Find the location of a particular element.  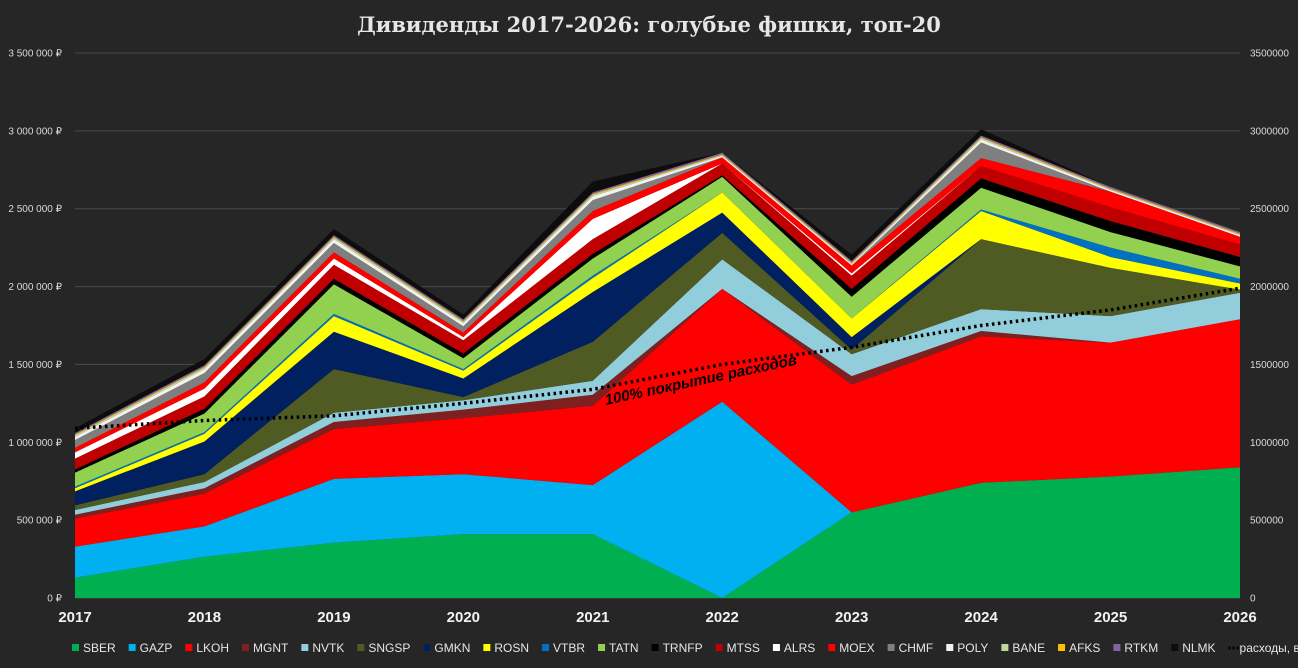

x-tick-label: 2021 is located at coordinates (592, 617).